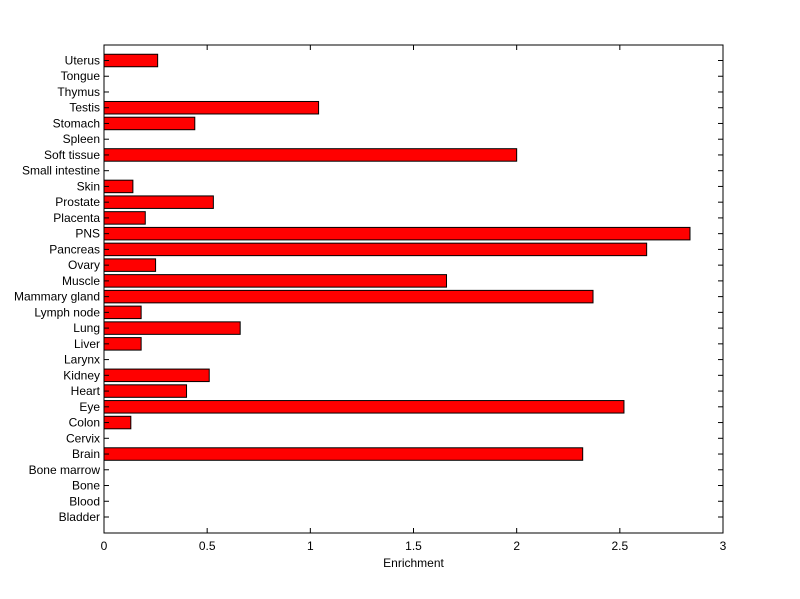  I want to click on y-tick-label: Lung, so click(86, 328).